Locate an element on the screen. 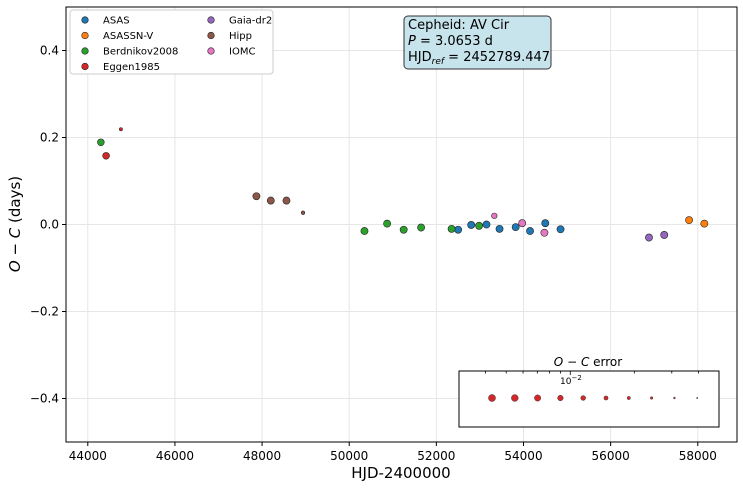 The width and height of the screenshot is (743, 492). error-legend-title: O − C error is located at coordinates (588, 362).